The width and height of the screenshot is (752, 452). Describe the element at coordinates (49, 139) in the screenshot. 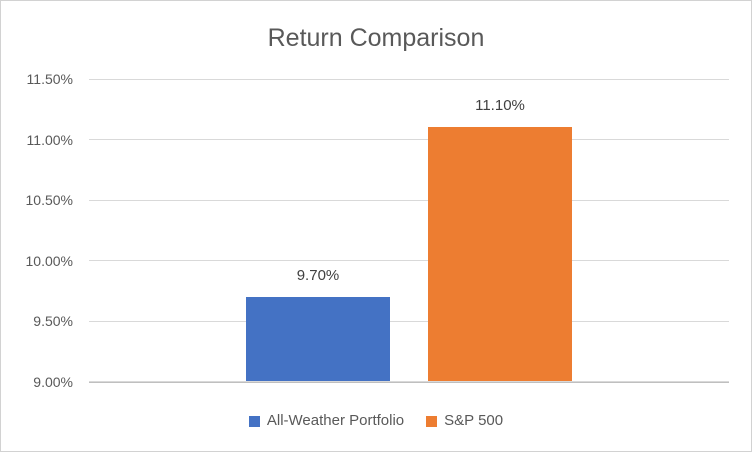

I see `y-axis-tick-label: 11.00%` at that location.